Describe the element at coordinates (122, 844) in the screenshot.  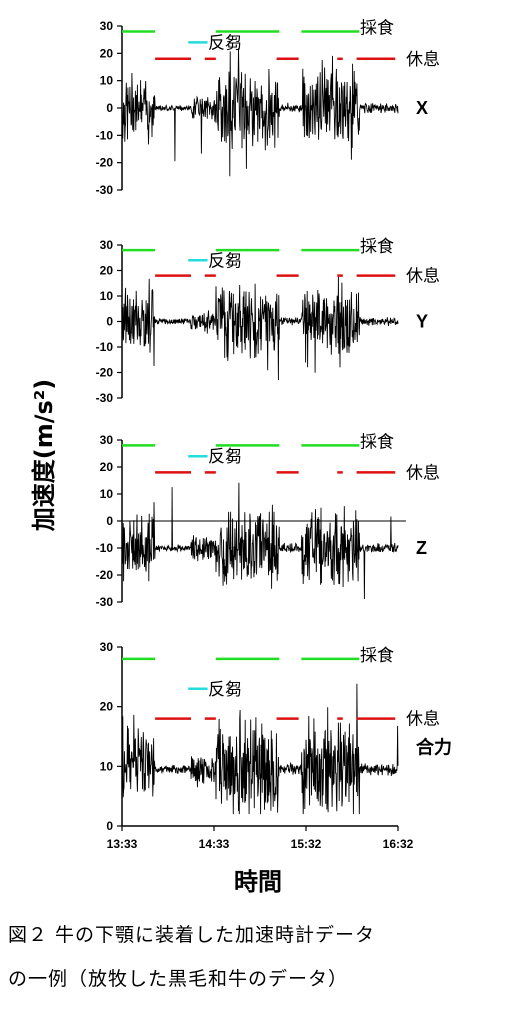
I see `x-tick-label: 13:33` at that location.